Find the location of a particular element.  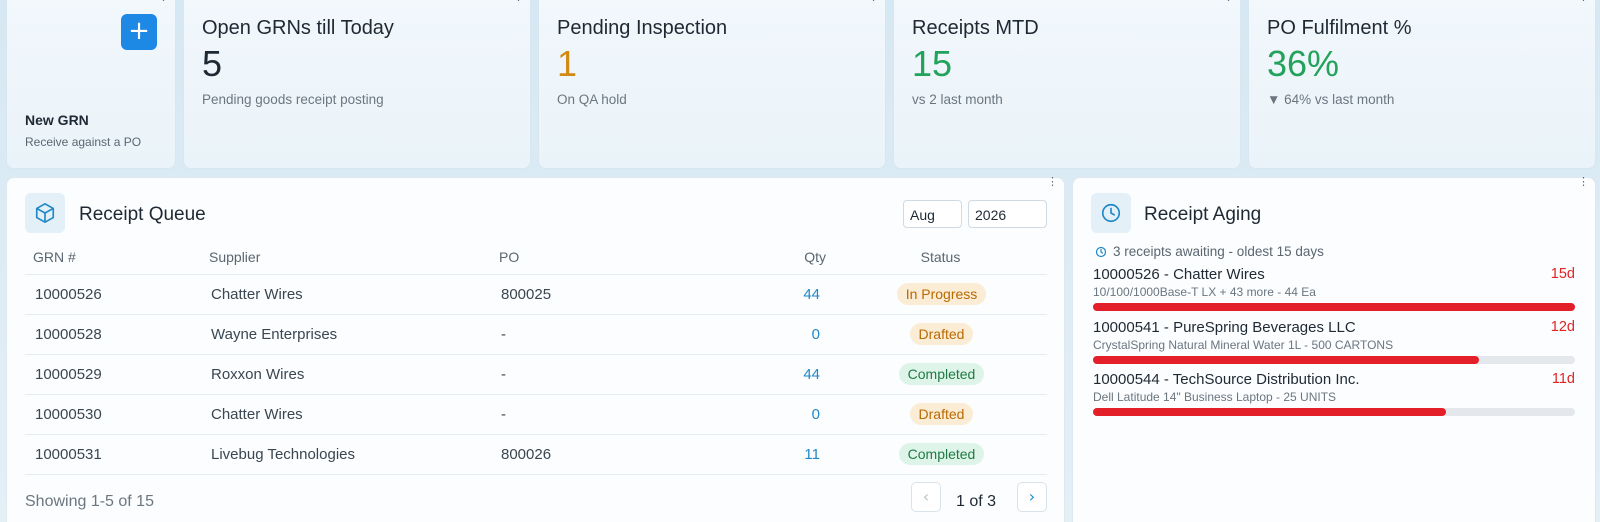

cell-grn: 10000528 is located at coordinates (113, 334).